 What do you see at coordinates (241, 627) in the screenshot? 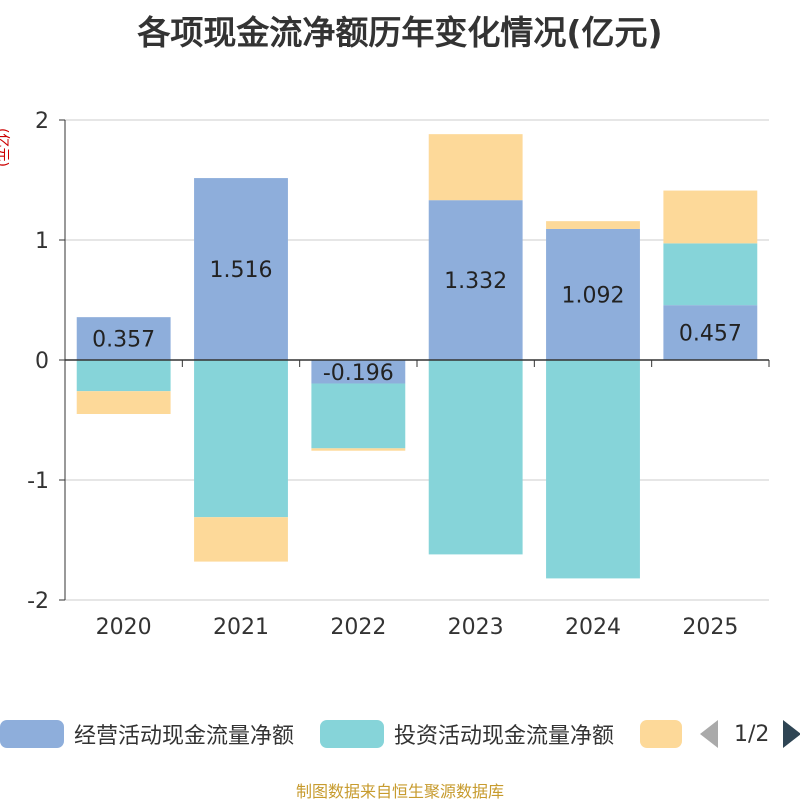
I see `x-tick-label-2021: 2021` at bounding box center [241, 627].